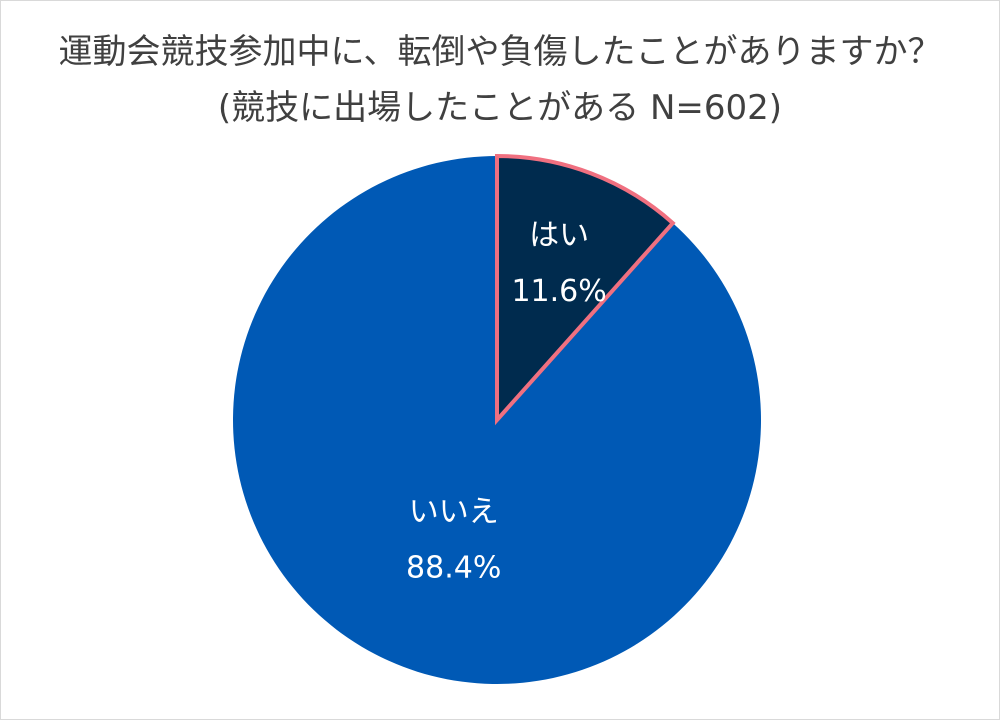 This screenshot has height=720, width=1000. Describe the element at coordinates (454, 511) in the screenshot. I see `label-no-category: いいえ` at that location.